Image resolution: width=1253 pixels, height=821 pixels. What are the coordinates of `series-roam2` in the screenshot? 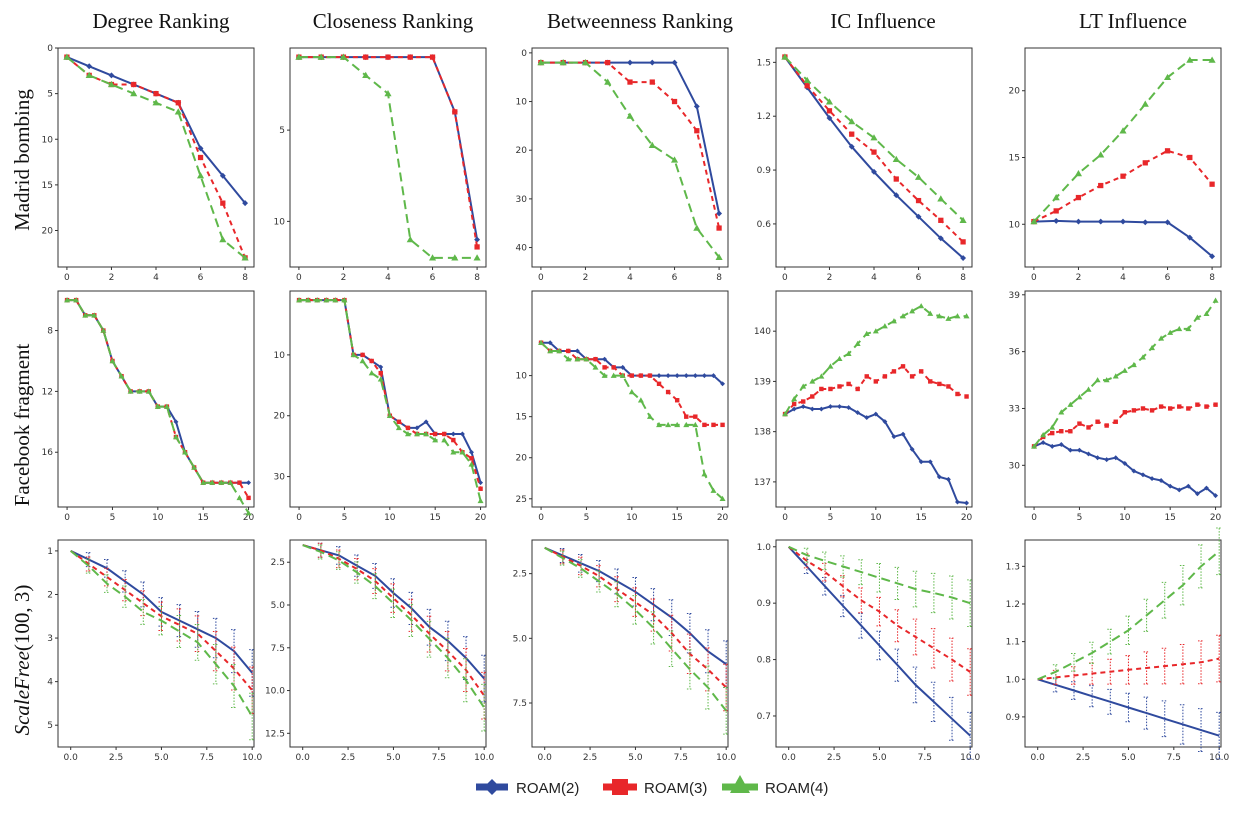 It's located at (880, 653).